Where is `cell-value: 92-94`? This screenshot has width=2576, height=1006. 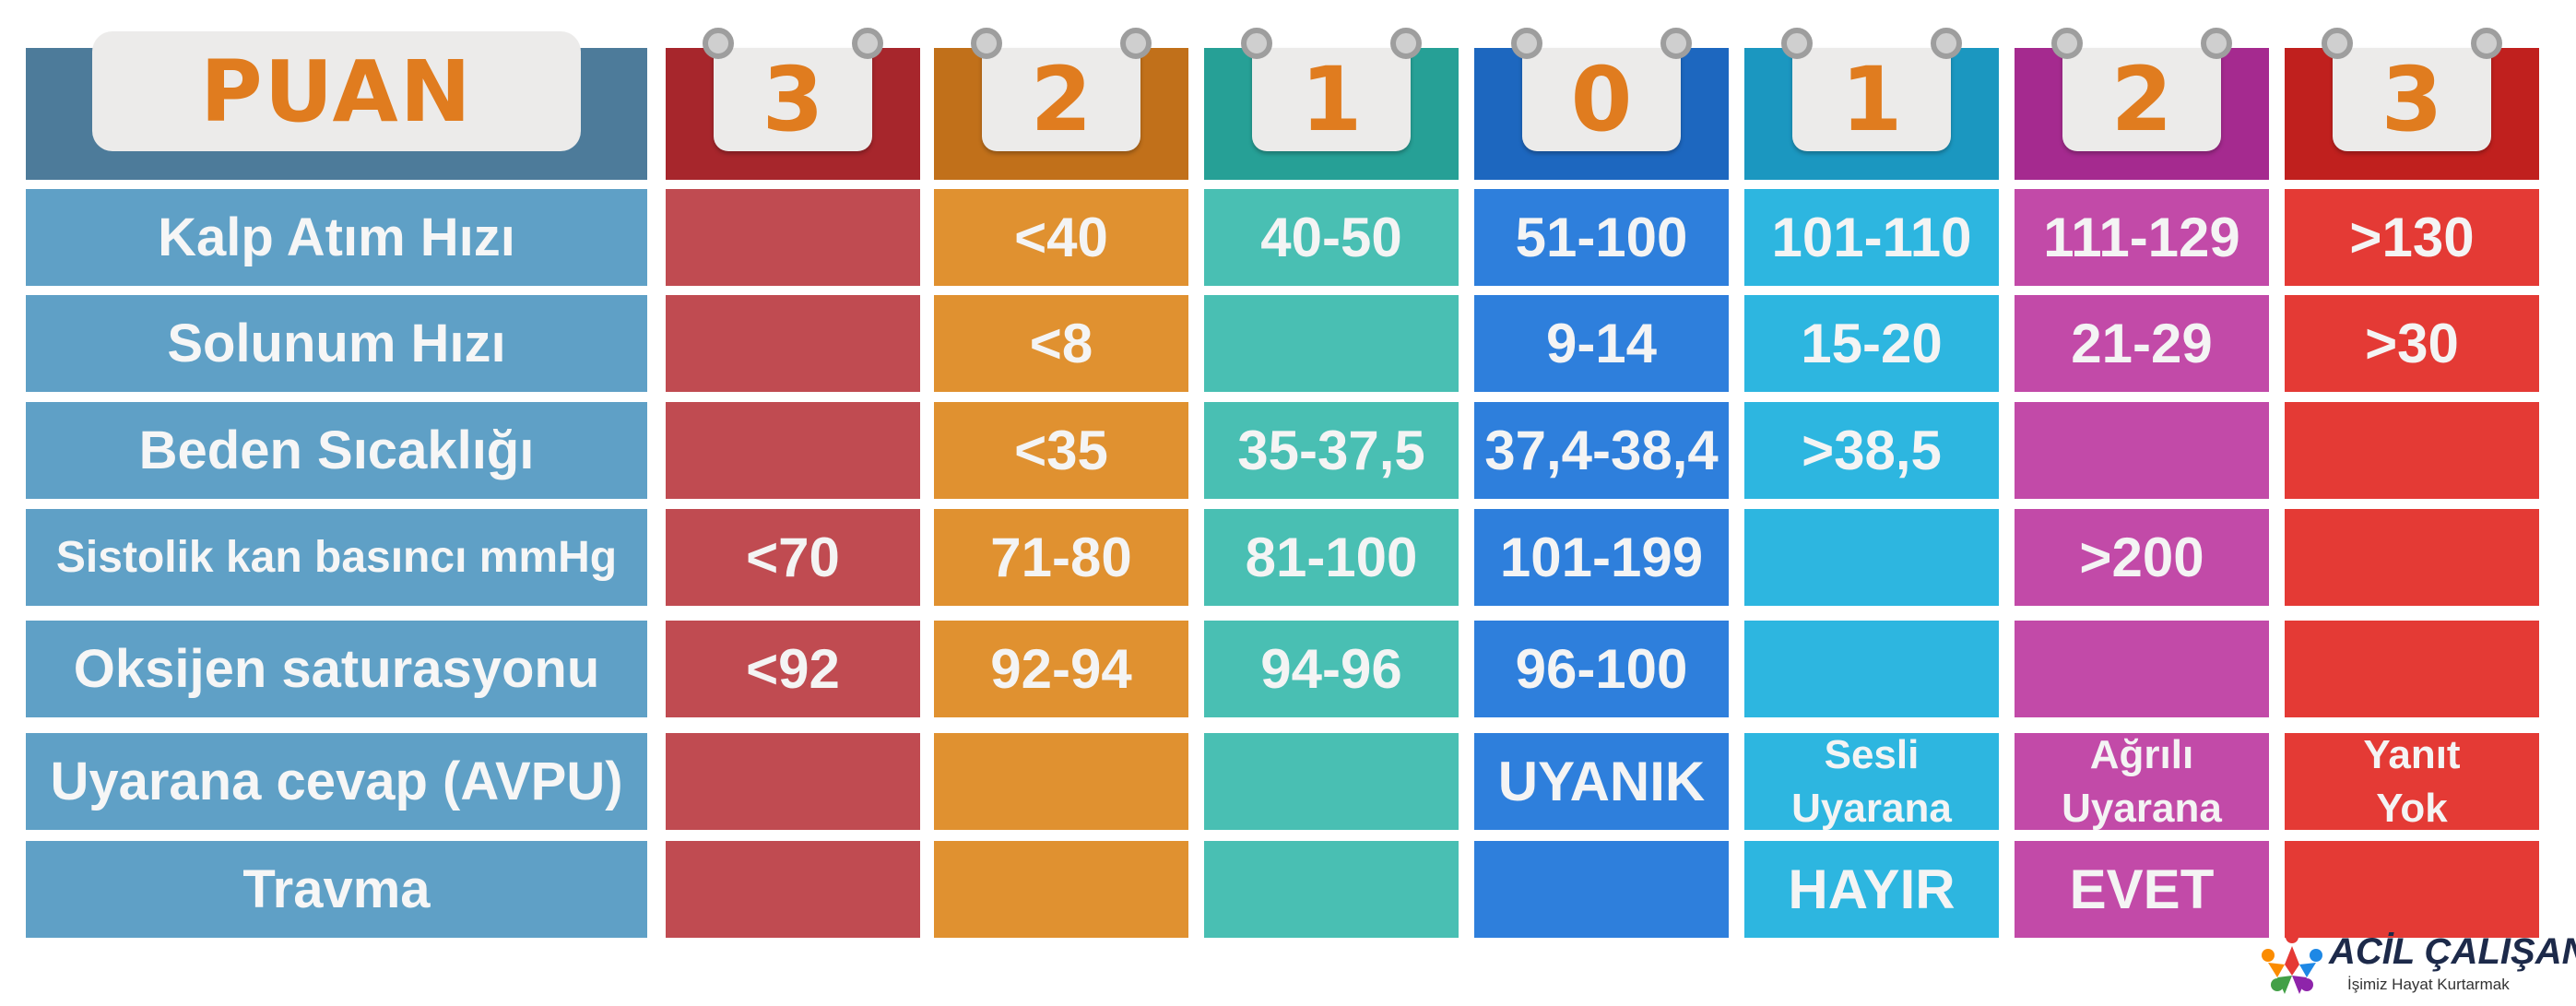 cell-value: 92-94 is located at coordinates (1061, 669).